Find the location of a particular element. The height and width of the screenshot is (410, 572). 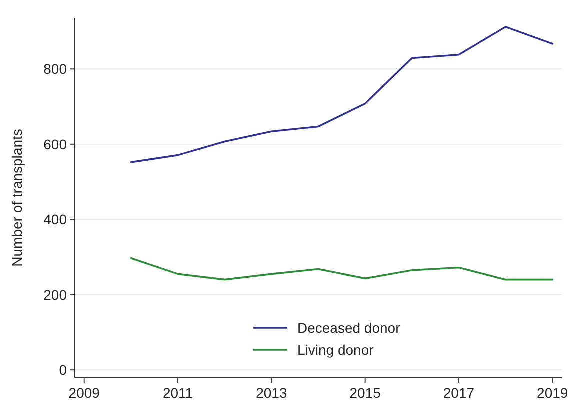

x-tick-label: 2013 is located at coordinates (272, 393).